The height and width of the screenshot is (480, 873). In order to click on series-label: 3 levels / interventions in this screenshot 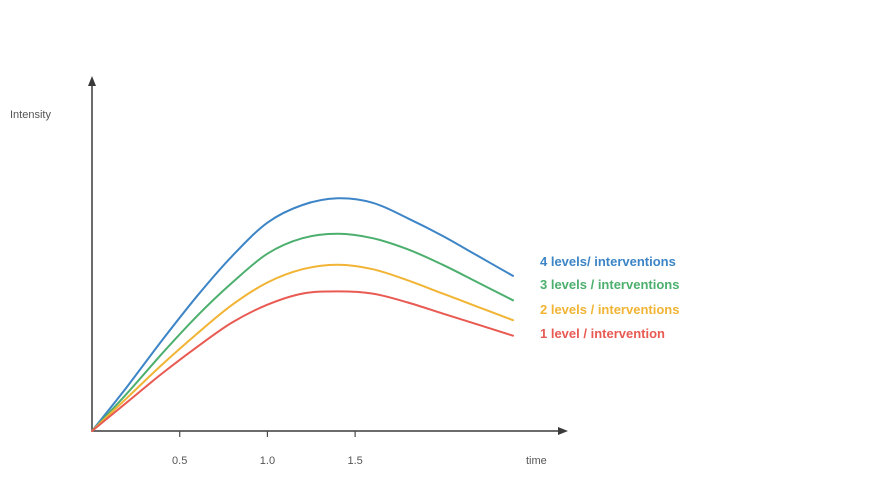, I will do `click(609, 284)`.